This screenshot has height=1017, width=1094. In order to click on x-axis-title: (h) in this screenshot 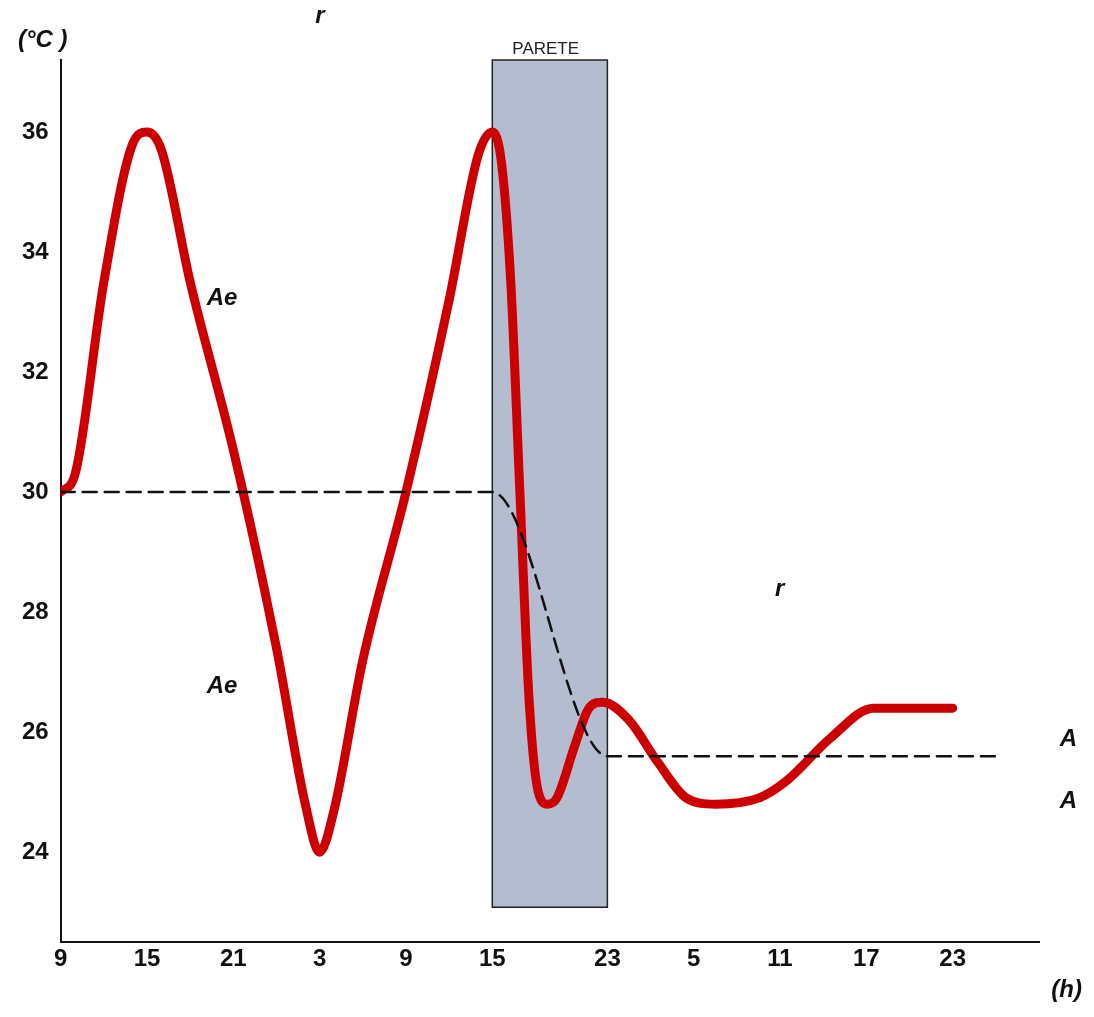, I will do `click(1066, 988)`.